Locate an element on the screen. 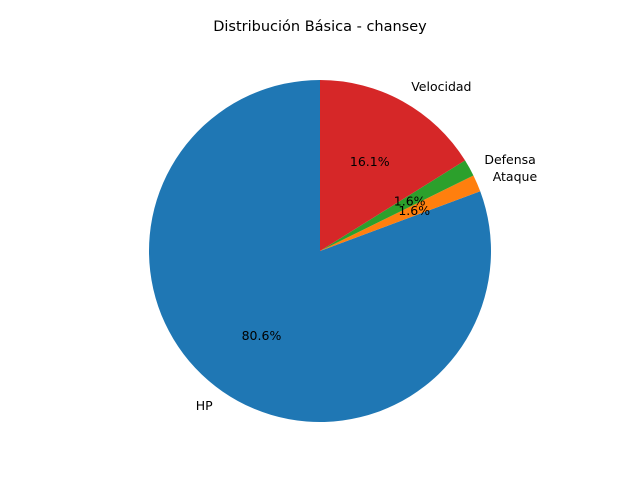  slice-pct-hp: 80.6% is located at coordinates (262, 335).